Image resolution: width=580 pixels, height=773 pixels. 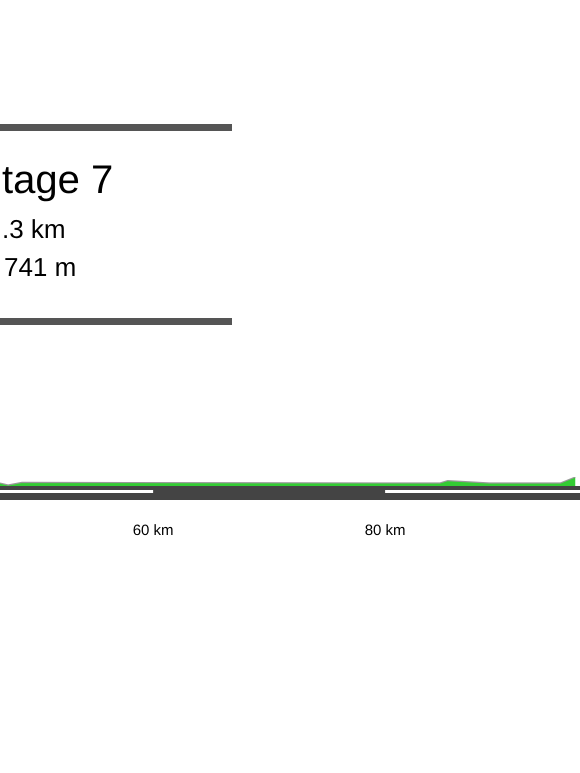 I want to click on x-tick-label: 60 km, so click(x=153, y=531).